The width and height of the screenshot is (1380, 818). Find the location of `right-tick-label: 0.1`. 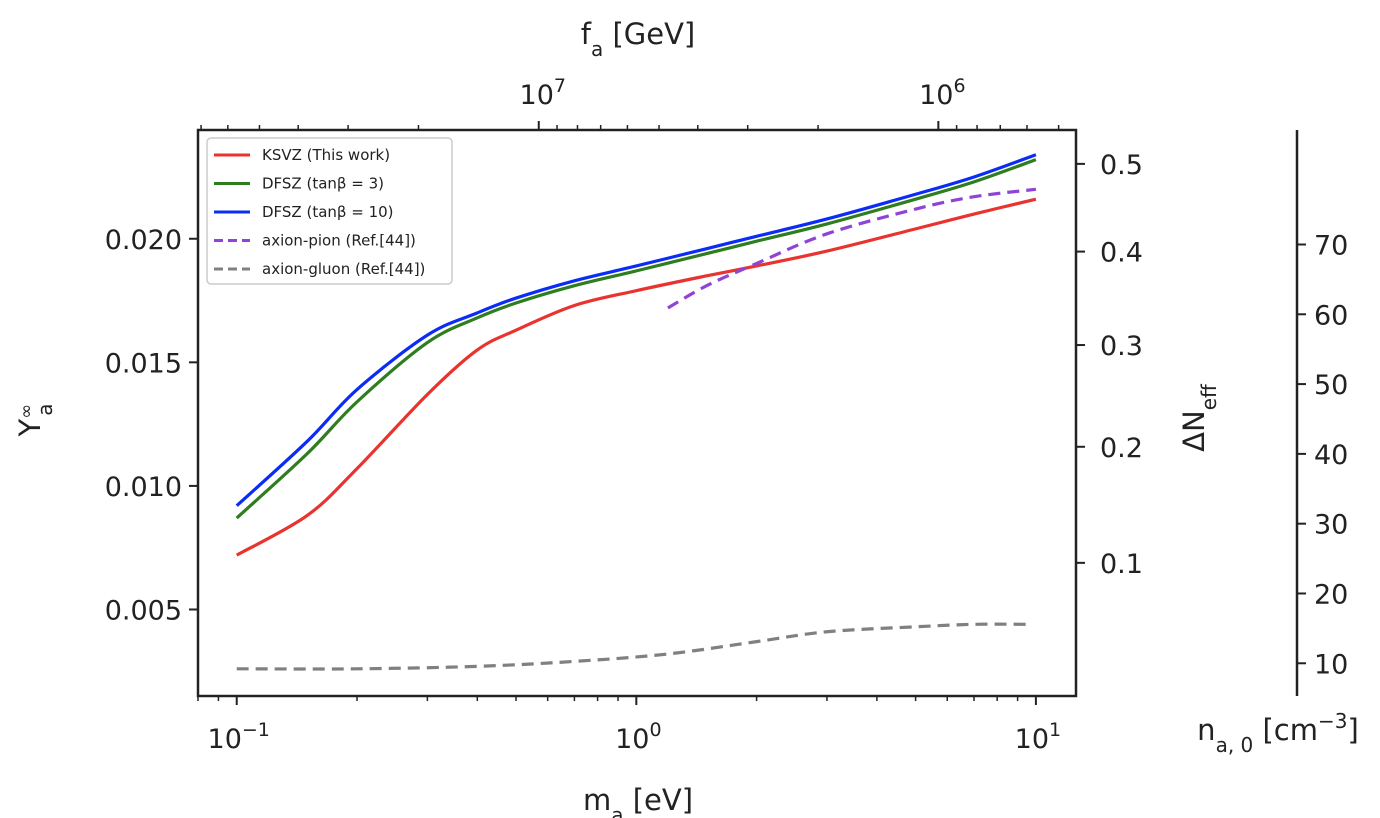

right-tick-label: 0.1 is located at coordinates (1121, 564).